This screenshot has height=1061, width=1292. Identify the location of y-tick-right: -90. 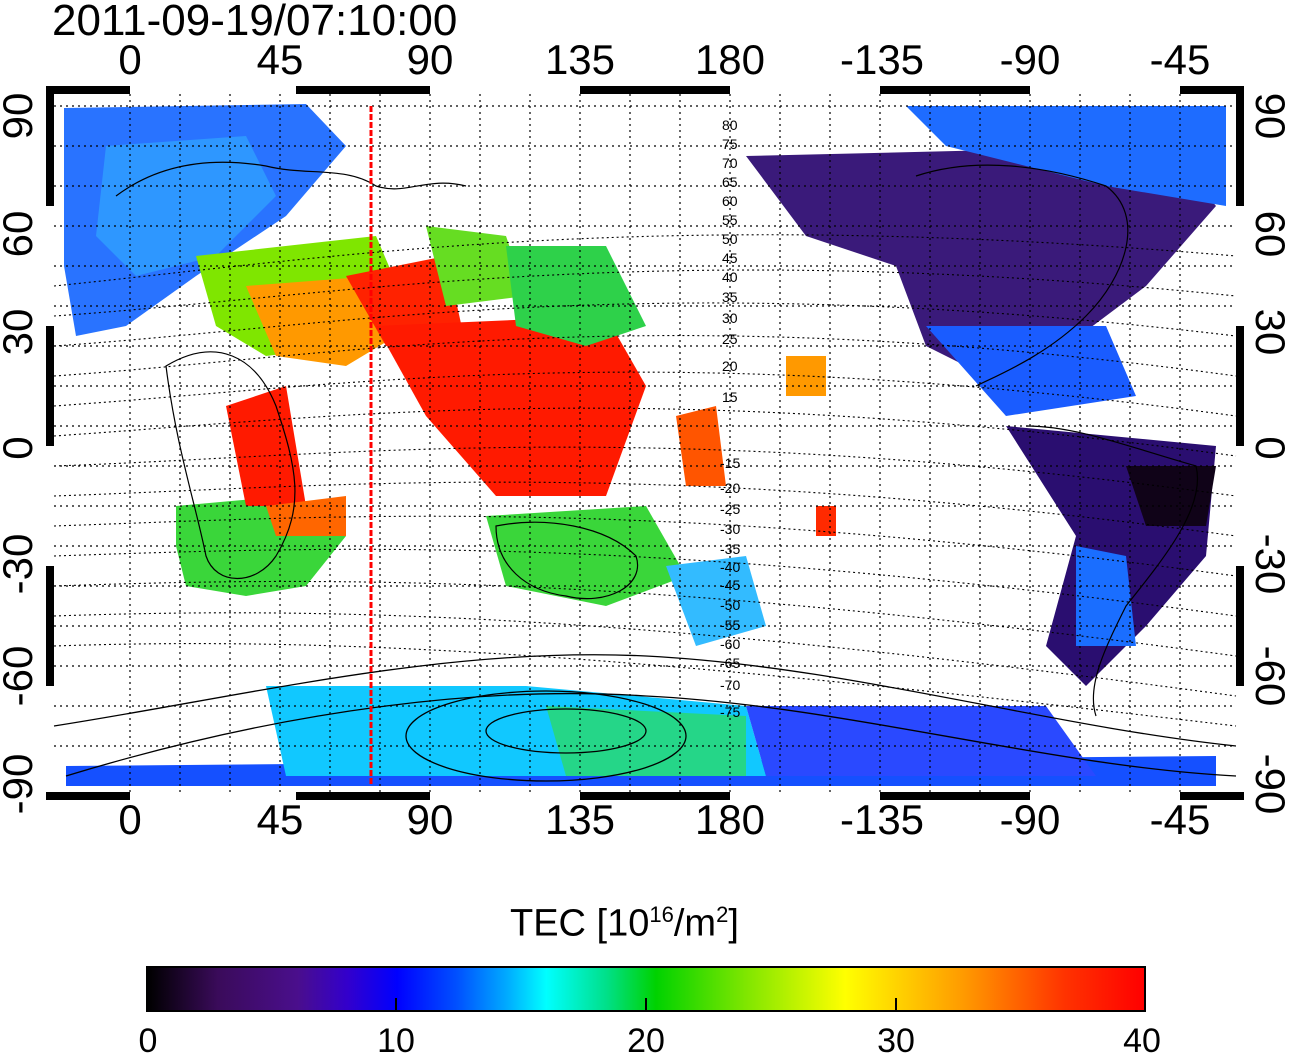
(1269, 784).